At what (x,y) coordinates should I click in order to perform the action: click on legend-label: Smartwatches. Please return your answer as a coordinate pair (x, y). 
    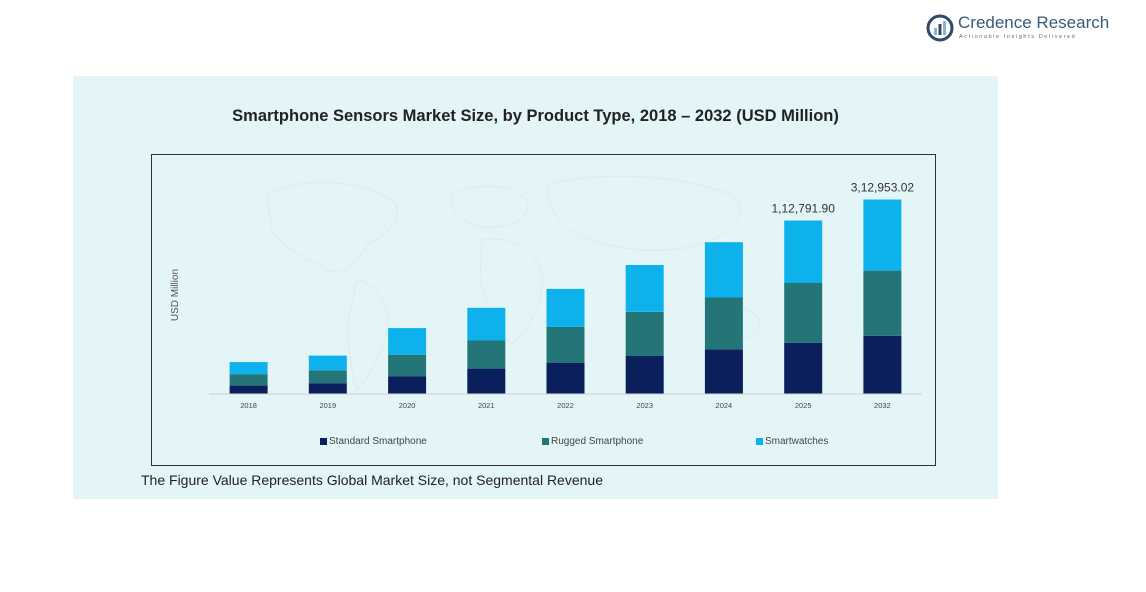
    Looking at the image, I should click on (797, 441).